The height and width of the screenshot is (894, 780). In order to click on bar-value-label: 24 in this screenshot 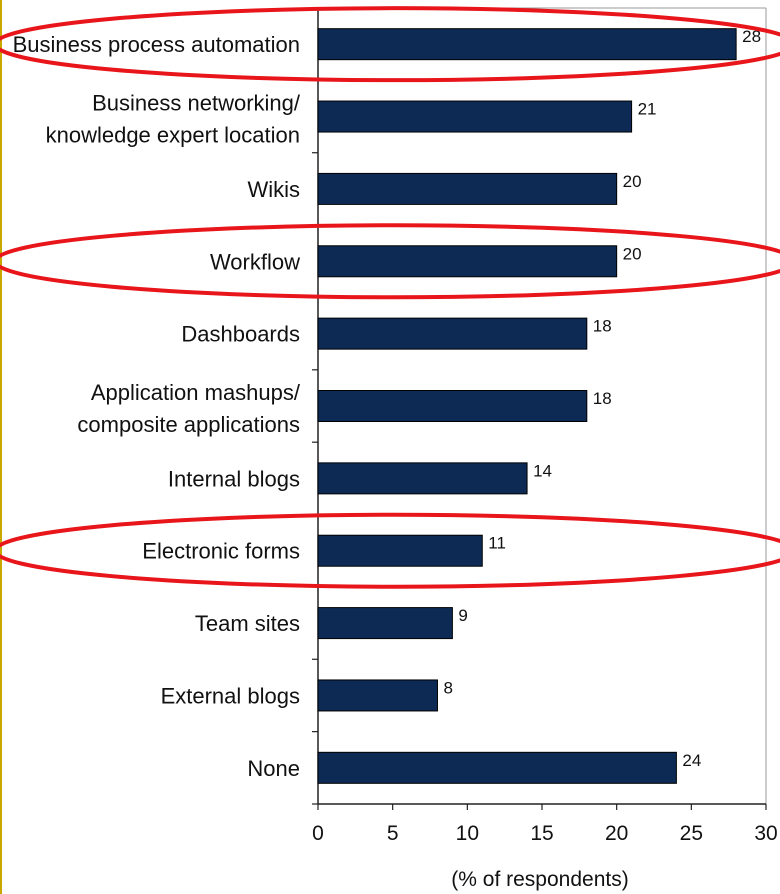, I will do `click(691, 760)`.